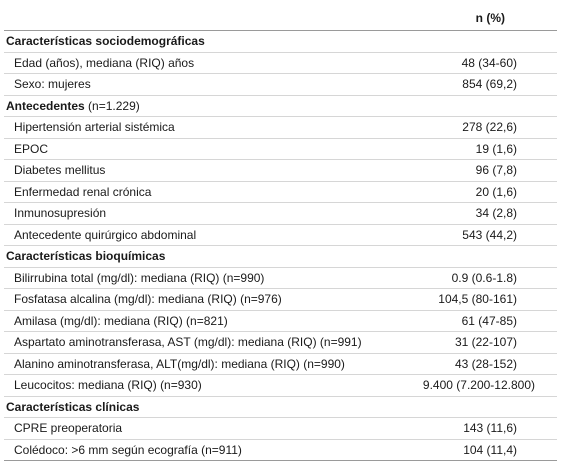  I want to click on row-value: 104,5 (80-161), so click(477, 299).